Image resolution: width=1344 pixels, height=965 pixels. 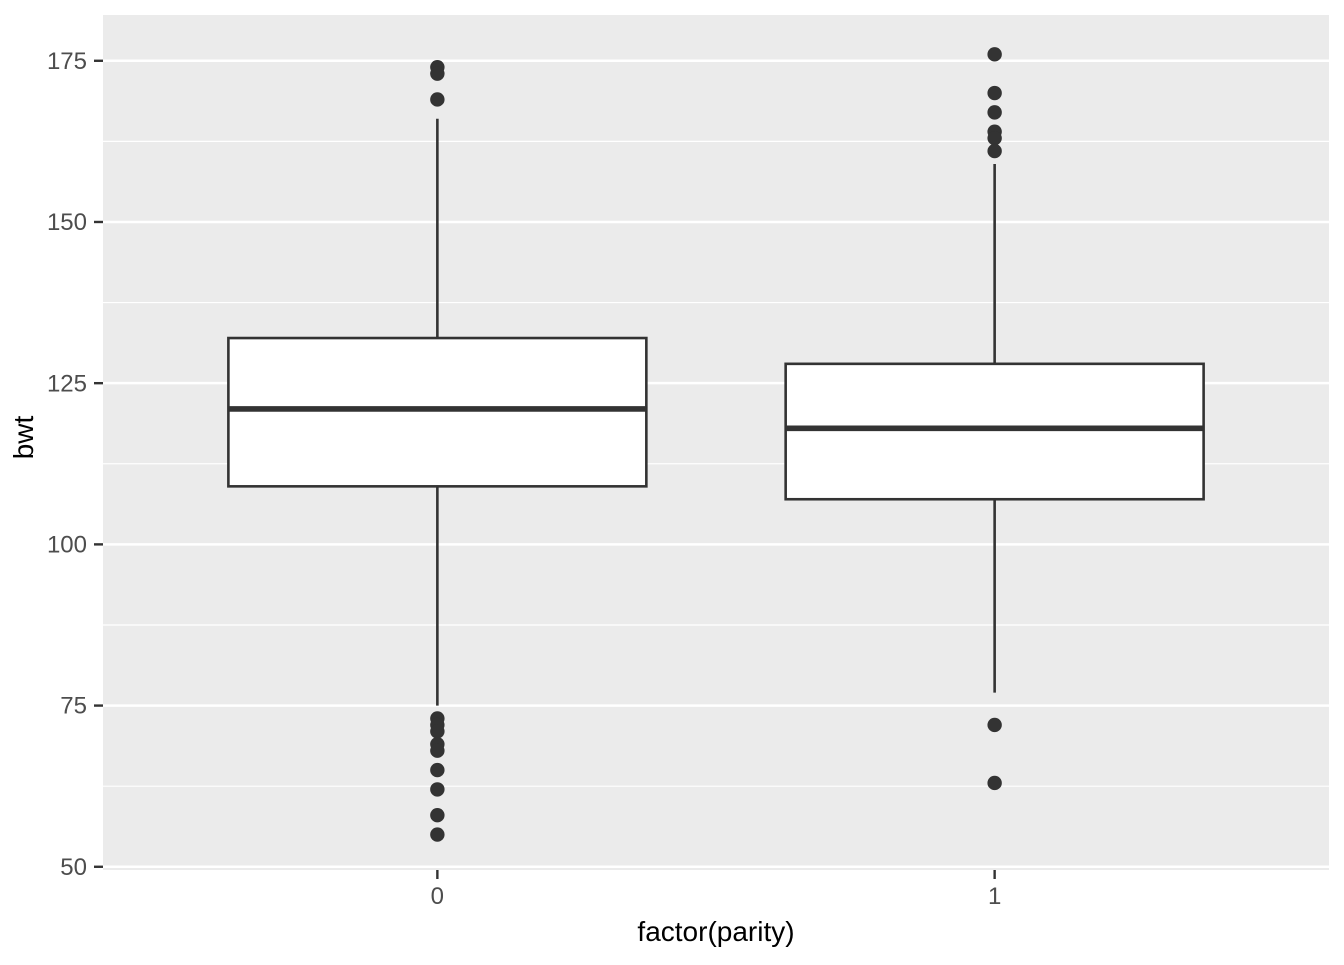 I want to click on y-tick-label: 75, so click(x=73, y=706).